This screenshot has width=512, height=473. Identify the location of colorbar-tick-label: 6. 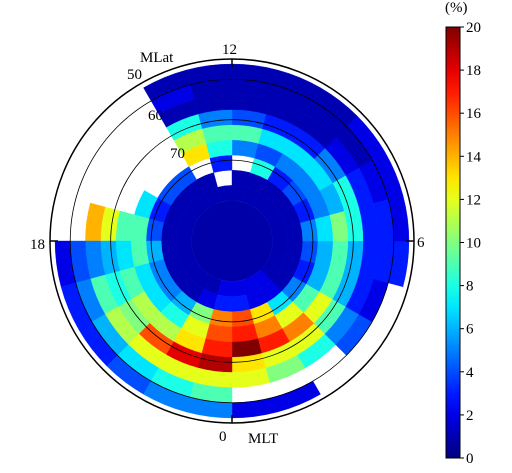
(470, 330).